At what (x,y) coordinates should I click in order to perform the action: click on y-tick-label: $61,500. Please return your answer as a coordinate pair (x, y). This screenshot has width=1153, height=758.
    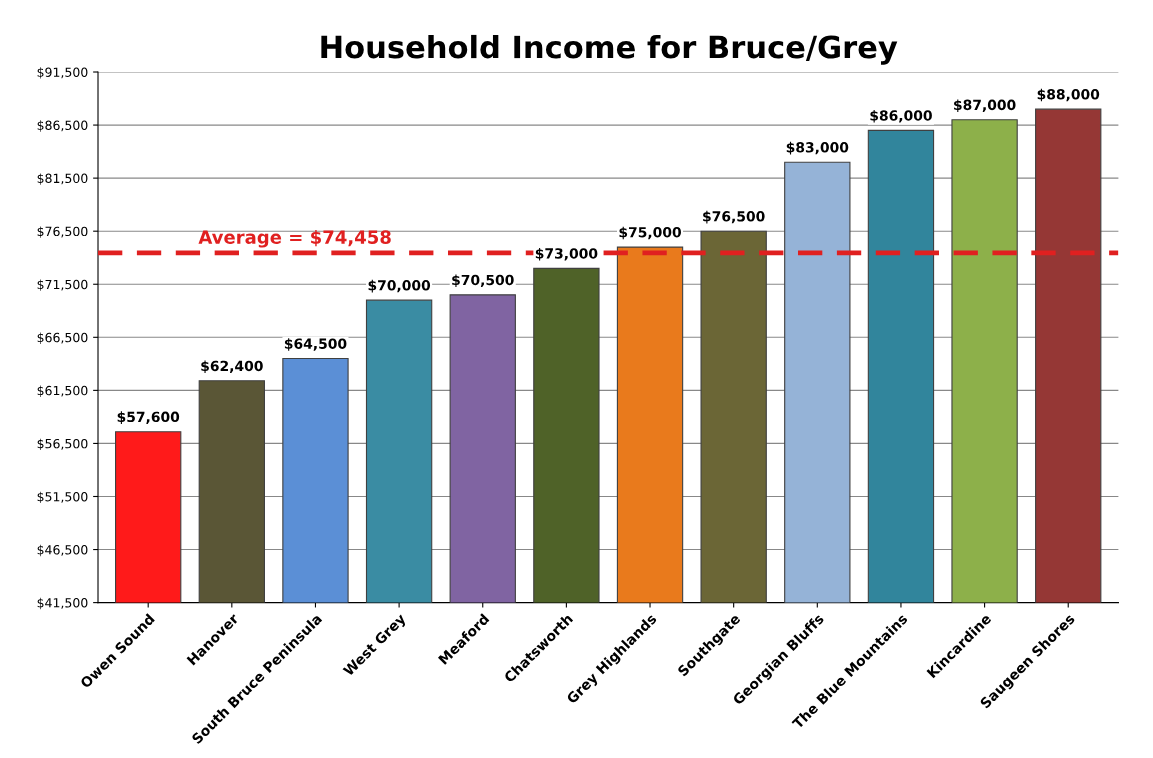
    Looking at the image, I should click on (62, 391).